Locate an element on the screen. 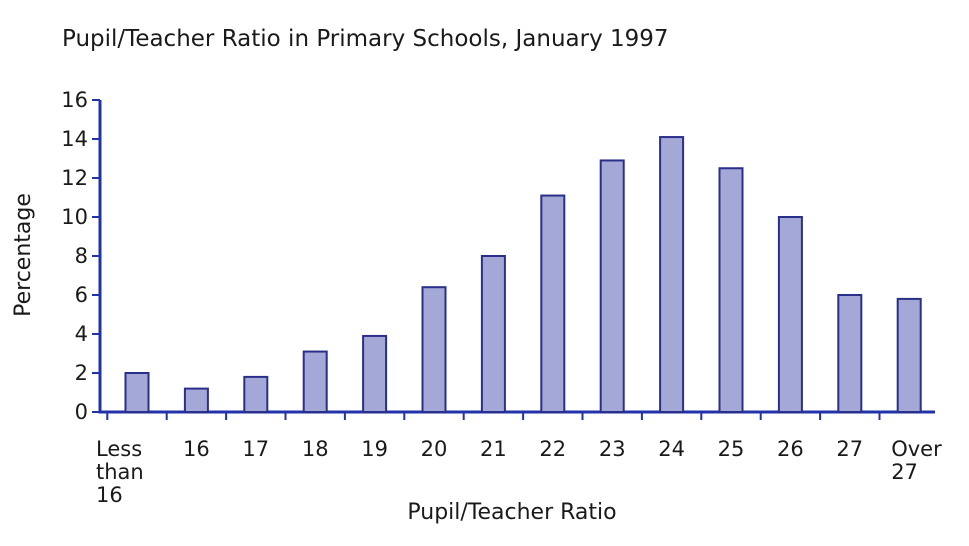  y-tick-label: 6 is located at coordinates (81, 295).